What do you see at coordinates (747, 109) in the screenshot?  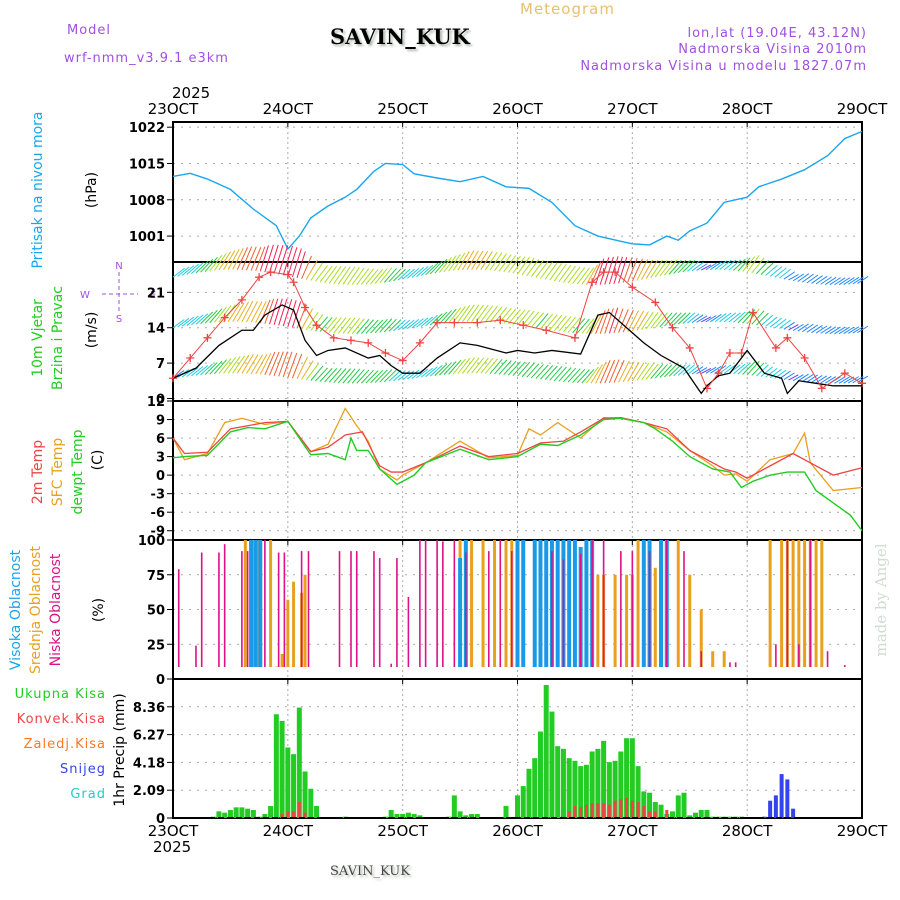 I see `top-date-tick-5: 28OCT` at bounding box center [747, 109].